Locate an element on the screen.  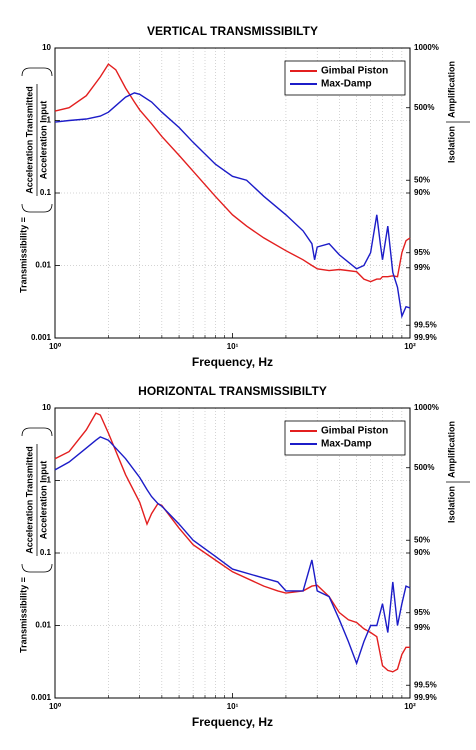
chart-title: HORIZONTAL TRANSMISSIBILTY is located at coordinates (232, 391).